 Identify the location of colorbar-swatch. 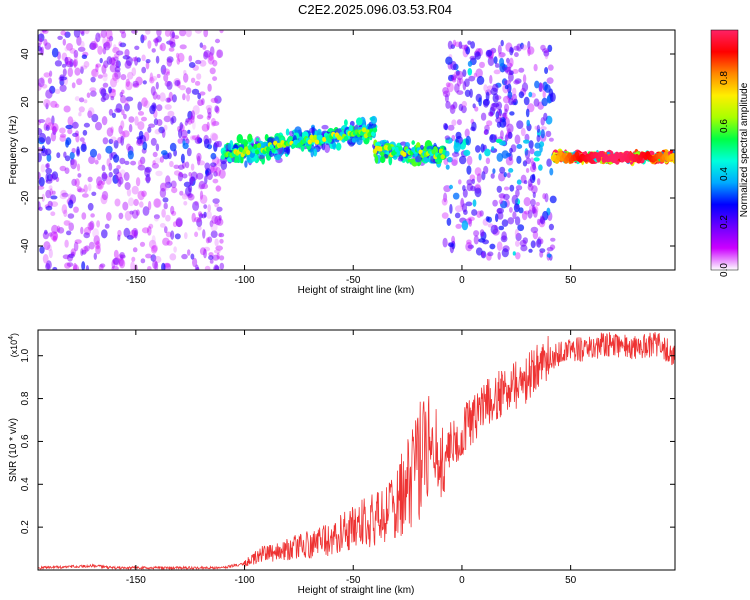
(724, 150).